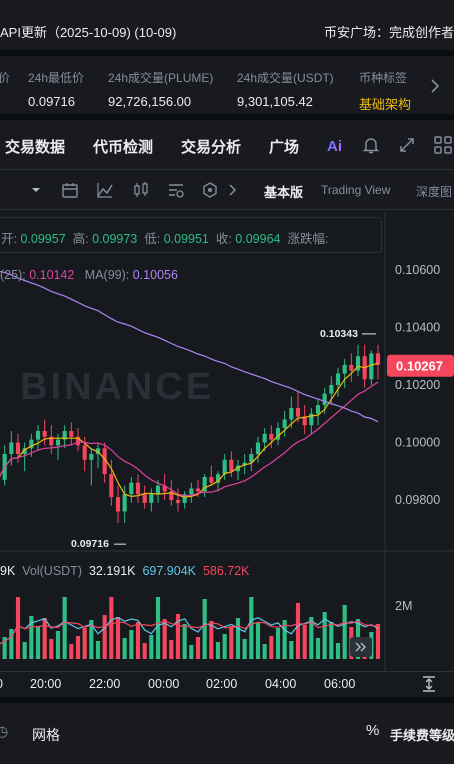 This screenshot has height=764, width=454. What do you see at coordinates (210, 190) in the screenshot?
I see `hexagon-icon` at bounding box center [210, 190].